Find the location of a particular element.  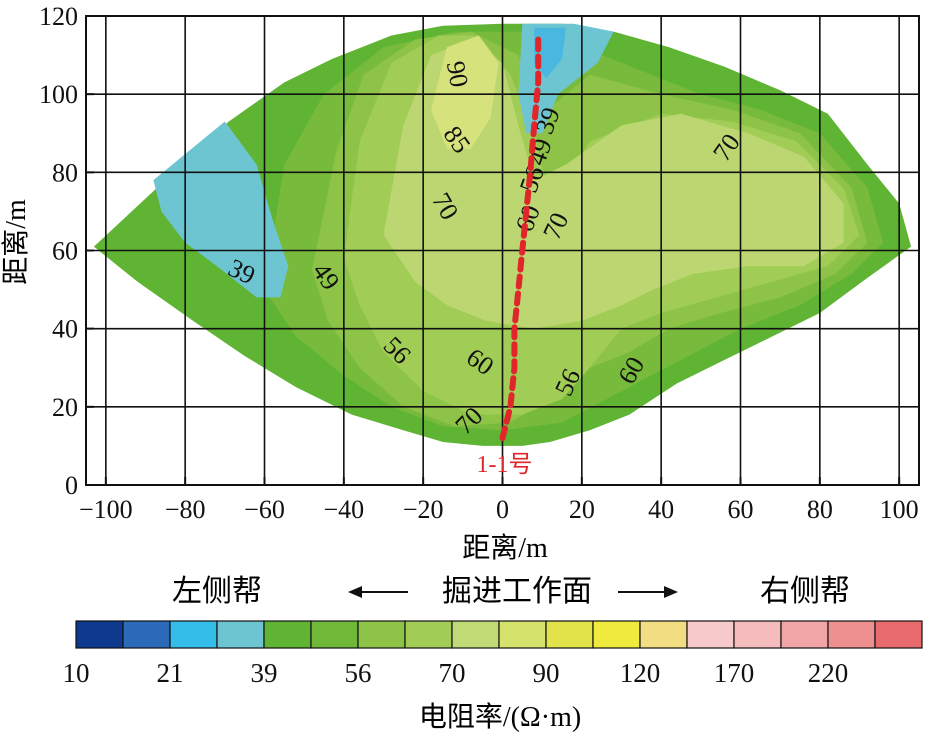

y-tick-label-20: 20 is located at coordinates (65, 407).